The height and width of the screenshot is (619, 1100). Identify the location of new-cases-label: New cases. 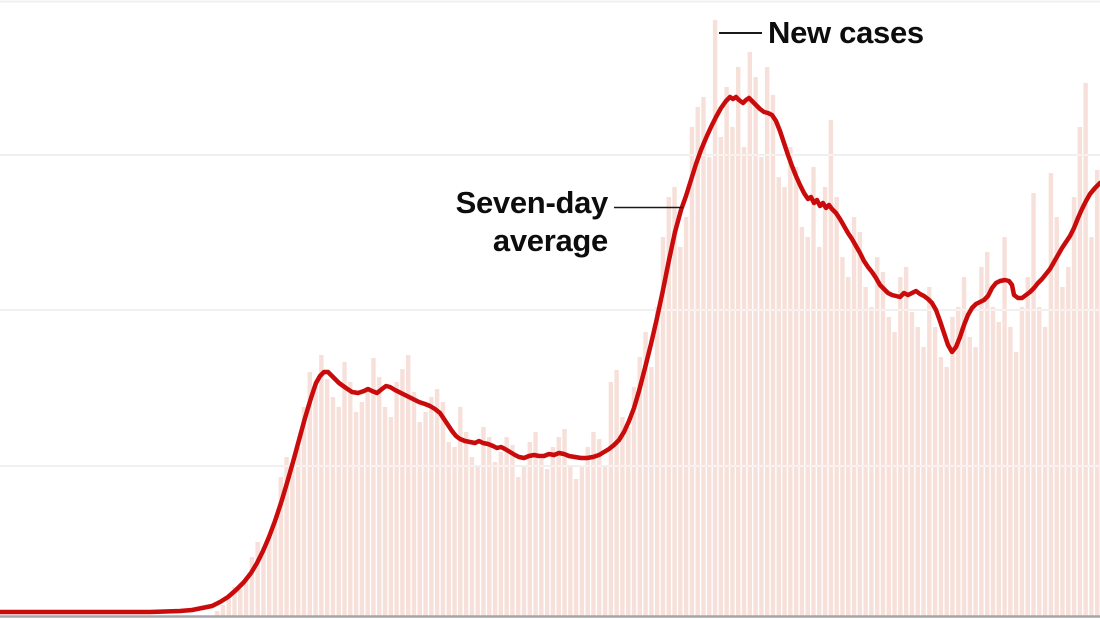
(846, 32).